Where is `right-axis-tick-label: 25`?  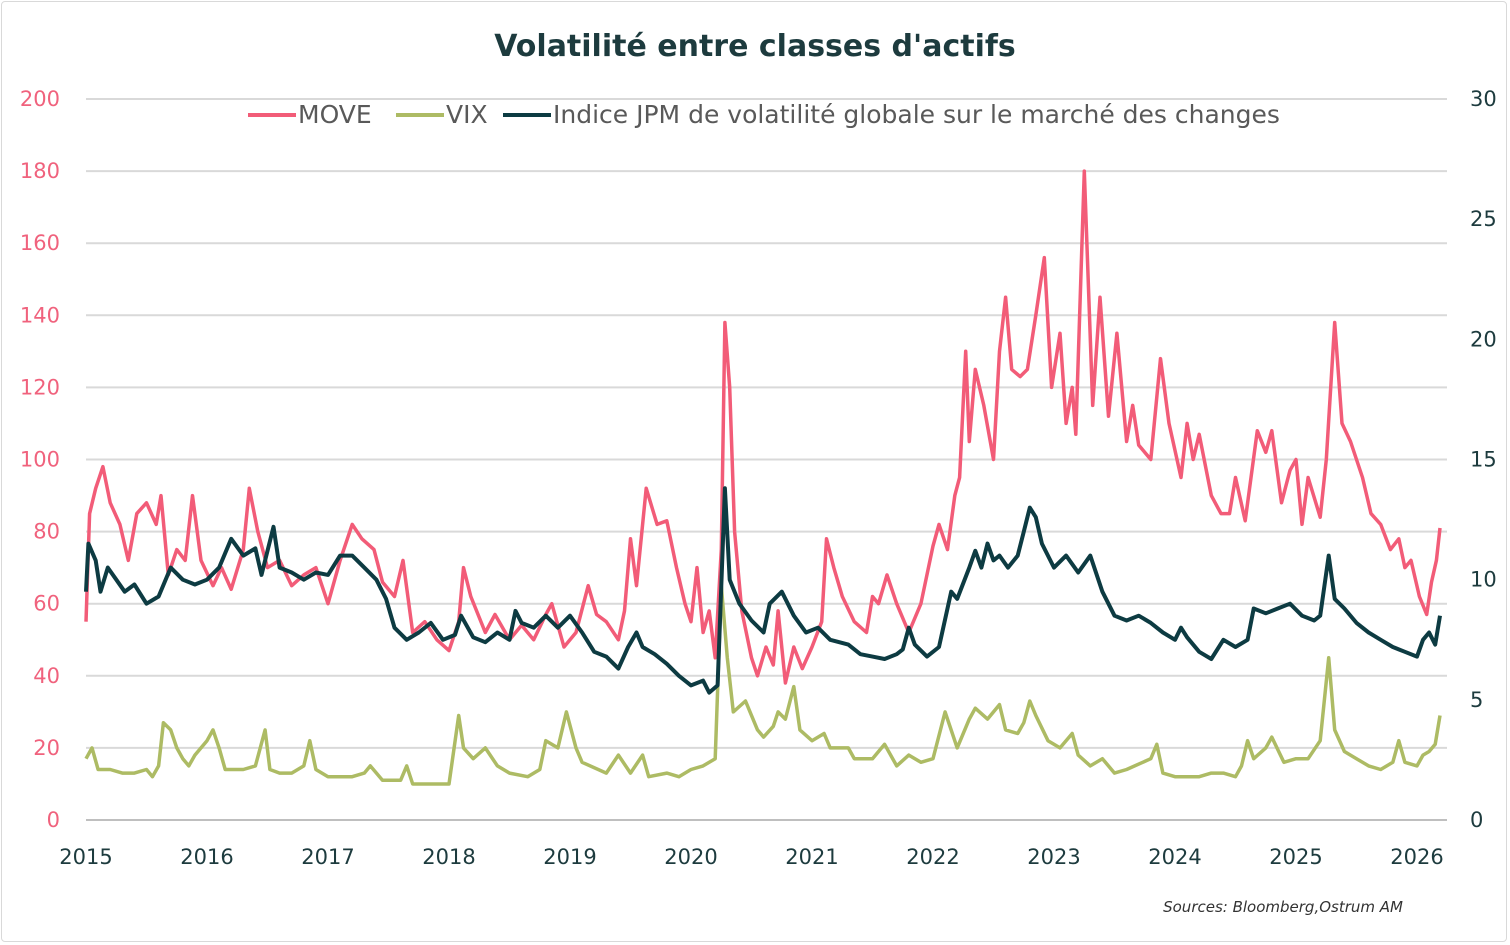 right-axis-tick-label: 25 is located at coordinates (1483, 219).